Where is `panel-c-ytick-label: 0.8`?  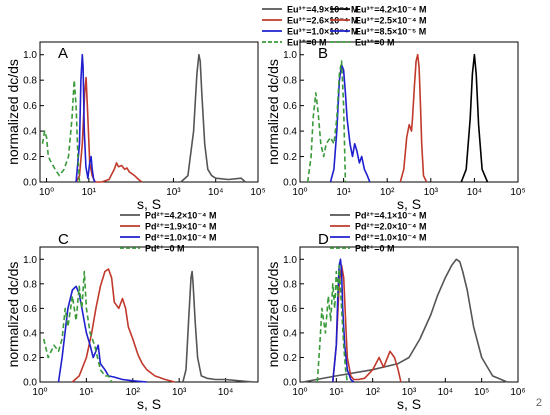 panel-c-ytick-label: 0.8 is located at coordinates (30, 284).